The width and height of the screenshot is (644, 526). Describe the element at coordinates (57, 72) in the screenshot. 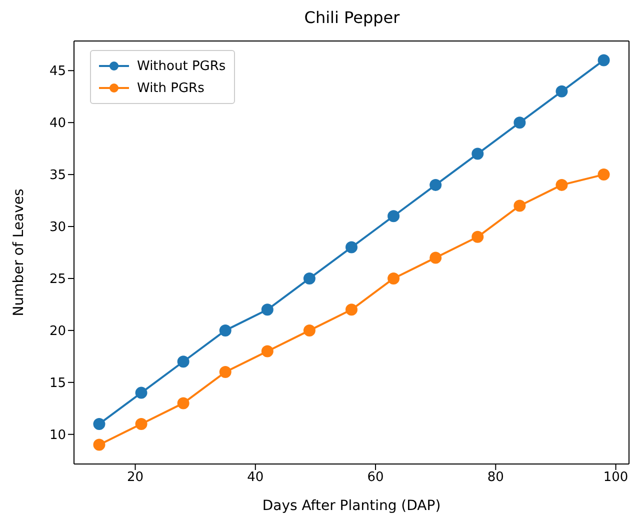

I see `y-tick-label: 45` at that location.